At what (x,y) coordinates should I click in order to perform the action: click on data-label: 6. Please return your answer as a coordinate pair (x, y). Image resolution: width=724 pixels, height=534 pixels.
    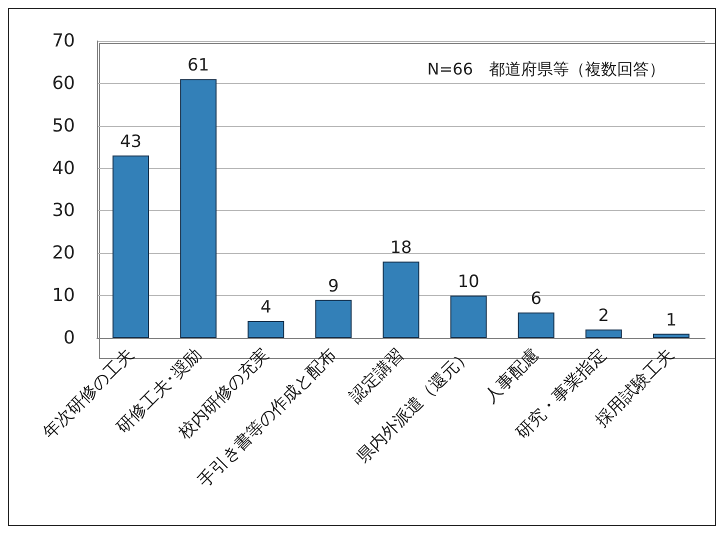
    Looking at the image, I should click on (536, 299).